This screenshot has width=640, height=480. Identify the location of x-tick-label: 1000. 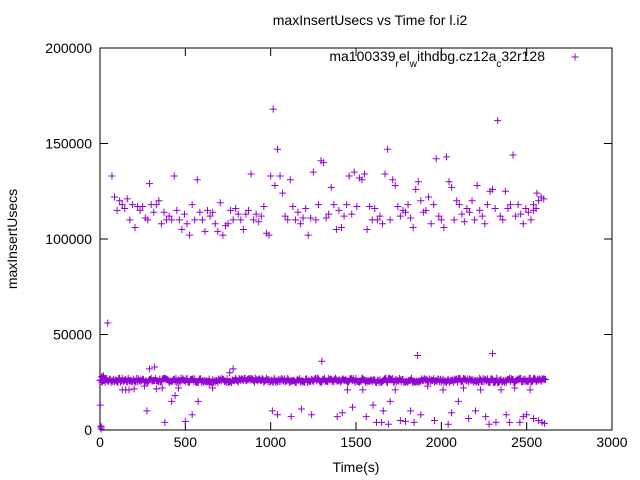
(270, 442).